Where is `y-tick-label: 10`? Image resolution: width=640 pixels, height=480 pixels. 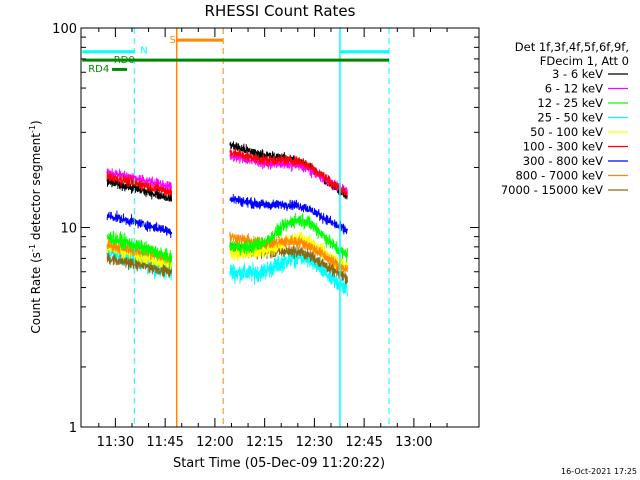
y-tick-label: 10 is located at coordinates (68, 229).